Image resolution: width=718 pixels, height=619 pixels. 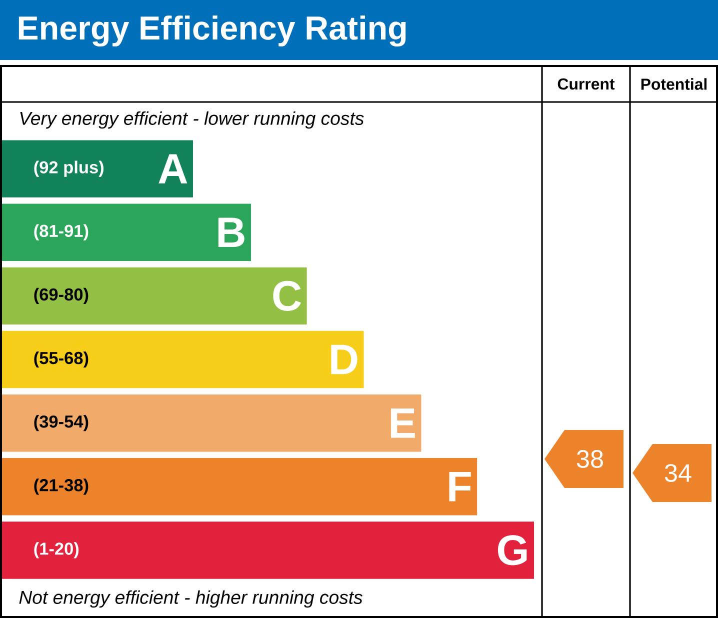 I want to click on text: Not energy efficient - higher running costs, so click(x=190, y=599).